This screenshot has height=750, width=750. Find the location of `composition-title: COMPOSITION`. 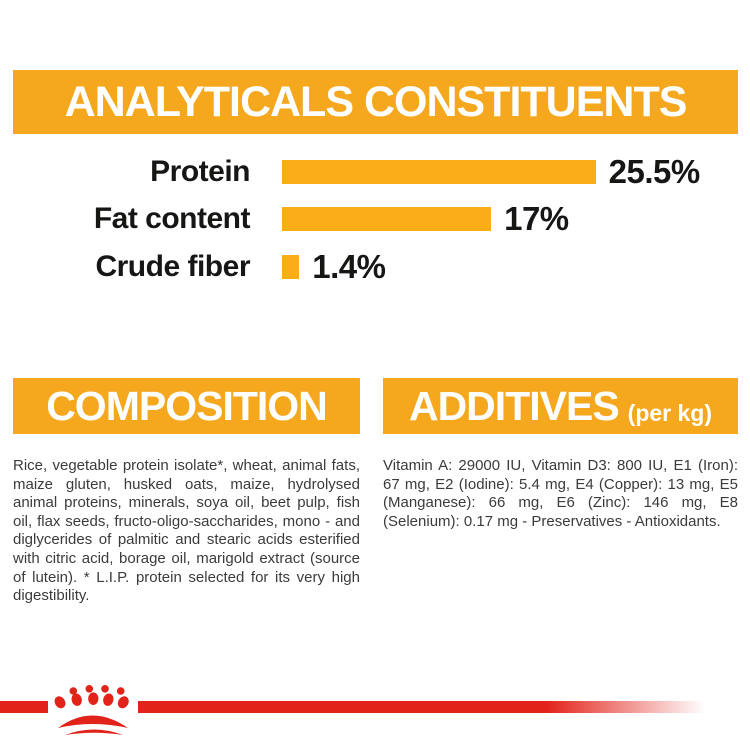

composition-title: COMPOSITION is located at coordinates (187, 405).